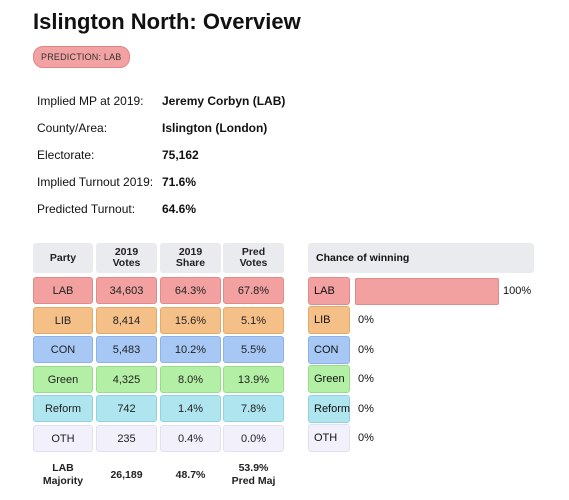 This screenshot has width=569, height=500. I want to click on table-cell: 742, so click(126, 408).